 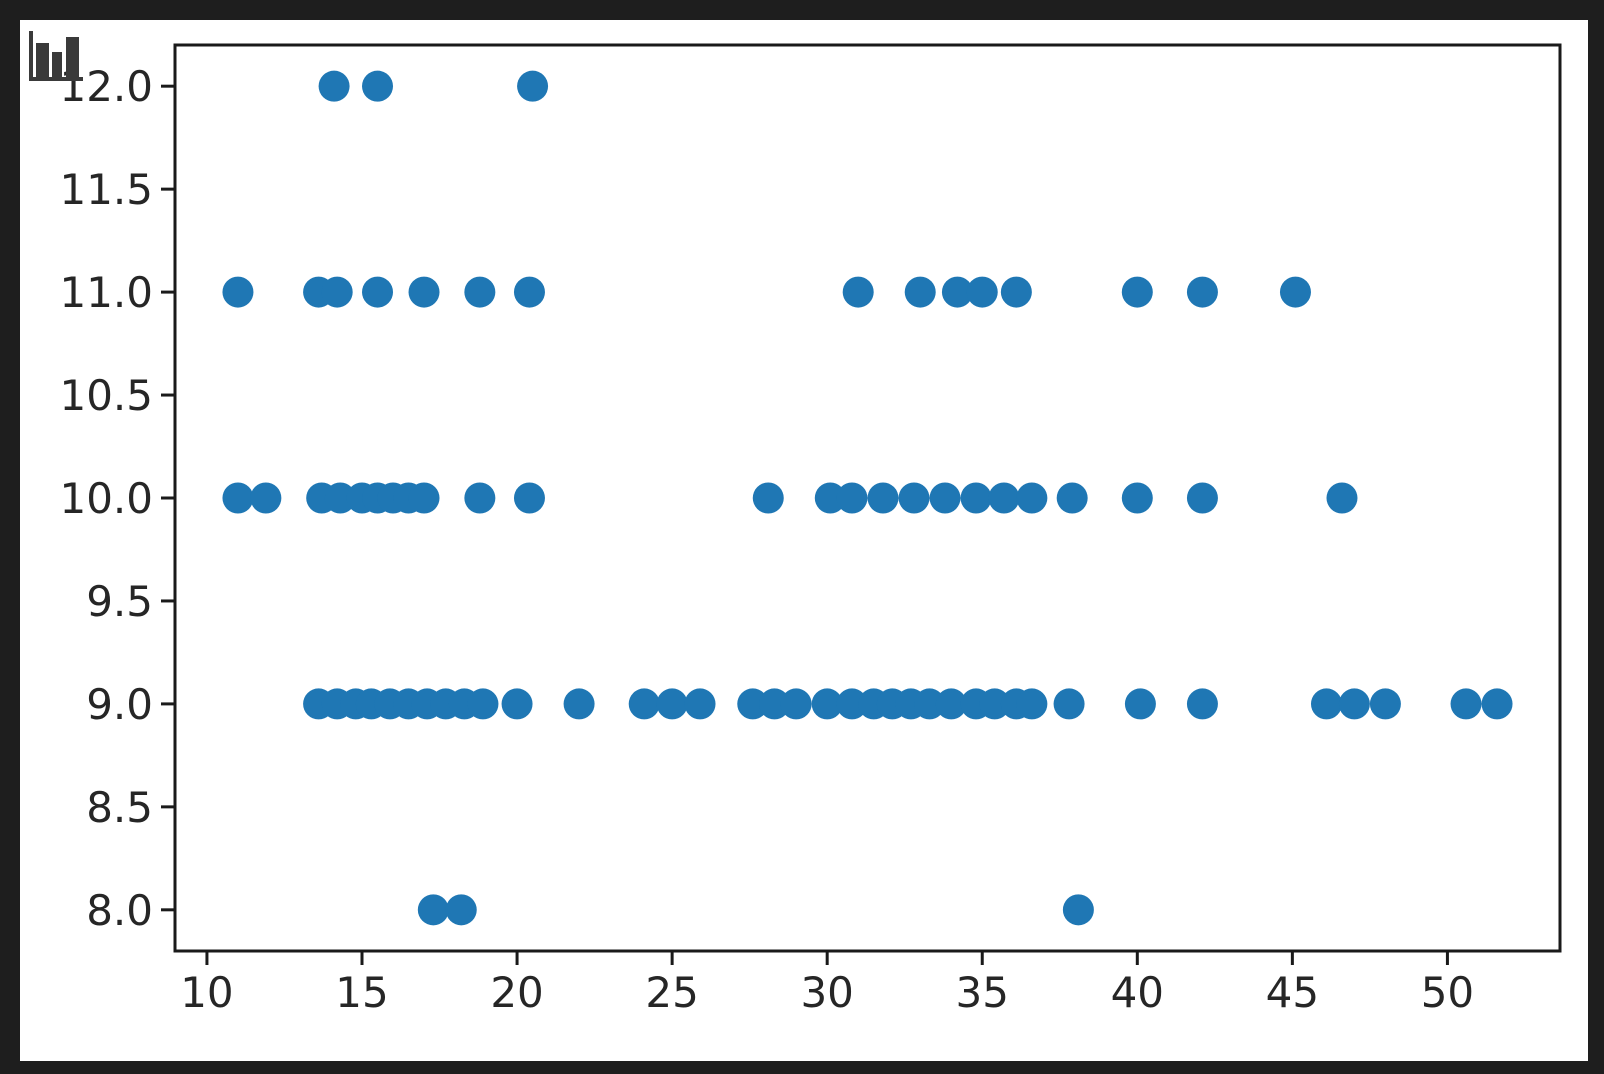 I want to click on y-tick-label: 9.5, so click(x=119, y=601).